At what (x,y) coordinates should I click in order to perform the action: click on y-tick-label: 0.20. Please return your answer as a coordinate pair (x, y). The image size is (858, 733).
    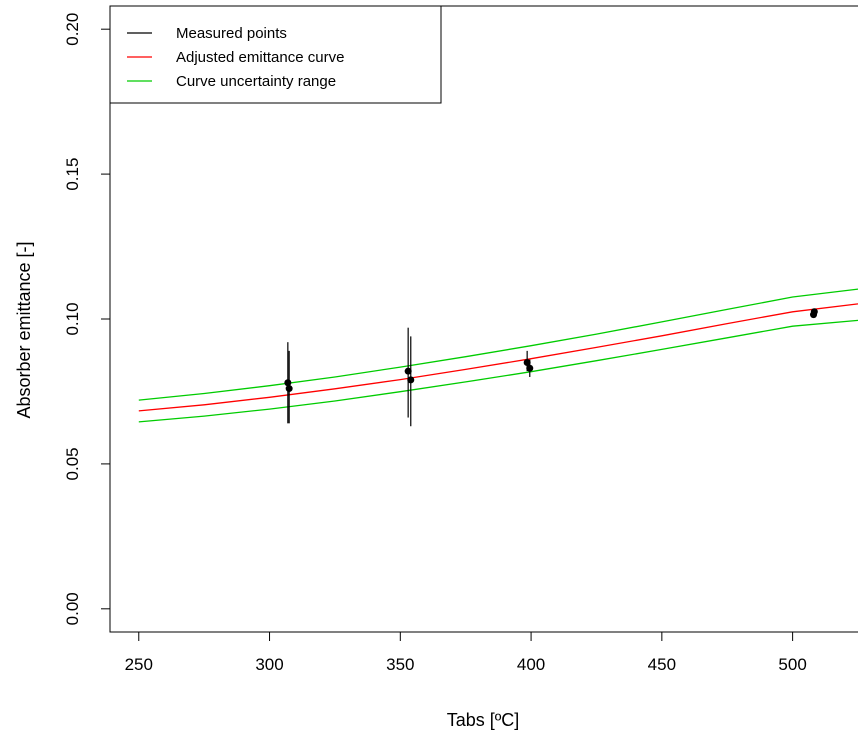
    Looking at the image, I should click on (72, 29).